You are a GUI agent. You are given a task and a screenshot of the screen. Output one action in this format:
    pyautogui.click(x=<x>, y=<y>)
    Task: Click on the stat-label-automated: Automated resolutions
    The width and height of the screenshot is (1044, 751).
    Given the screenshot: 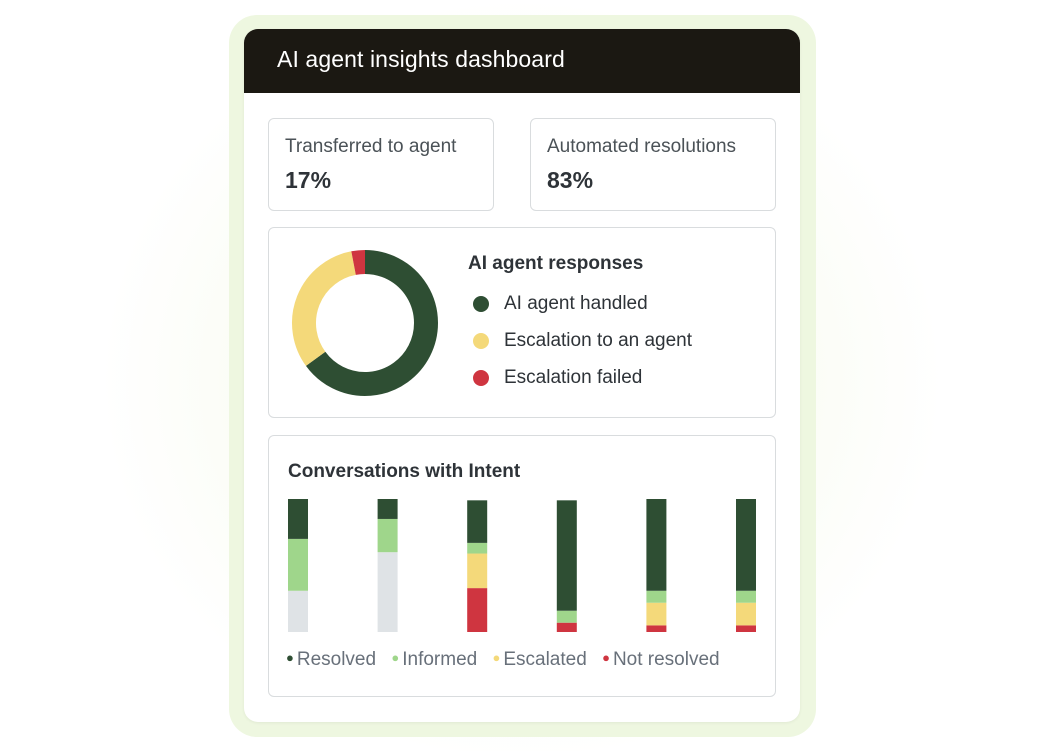 What is the action you would take?
    pyautogui.click(x=642, y=146)
    